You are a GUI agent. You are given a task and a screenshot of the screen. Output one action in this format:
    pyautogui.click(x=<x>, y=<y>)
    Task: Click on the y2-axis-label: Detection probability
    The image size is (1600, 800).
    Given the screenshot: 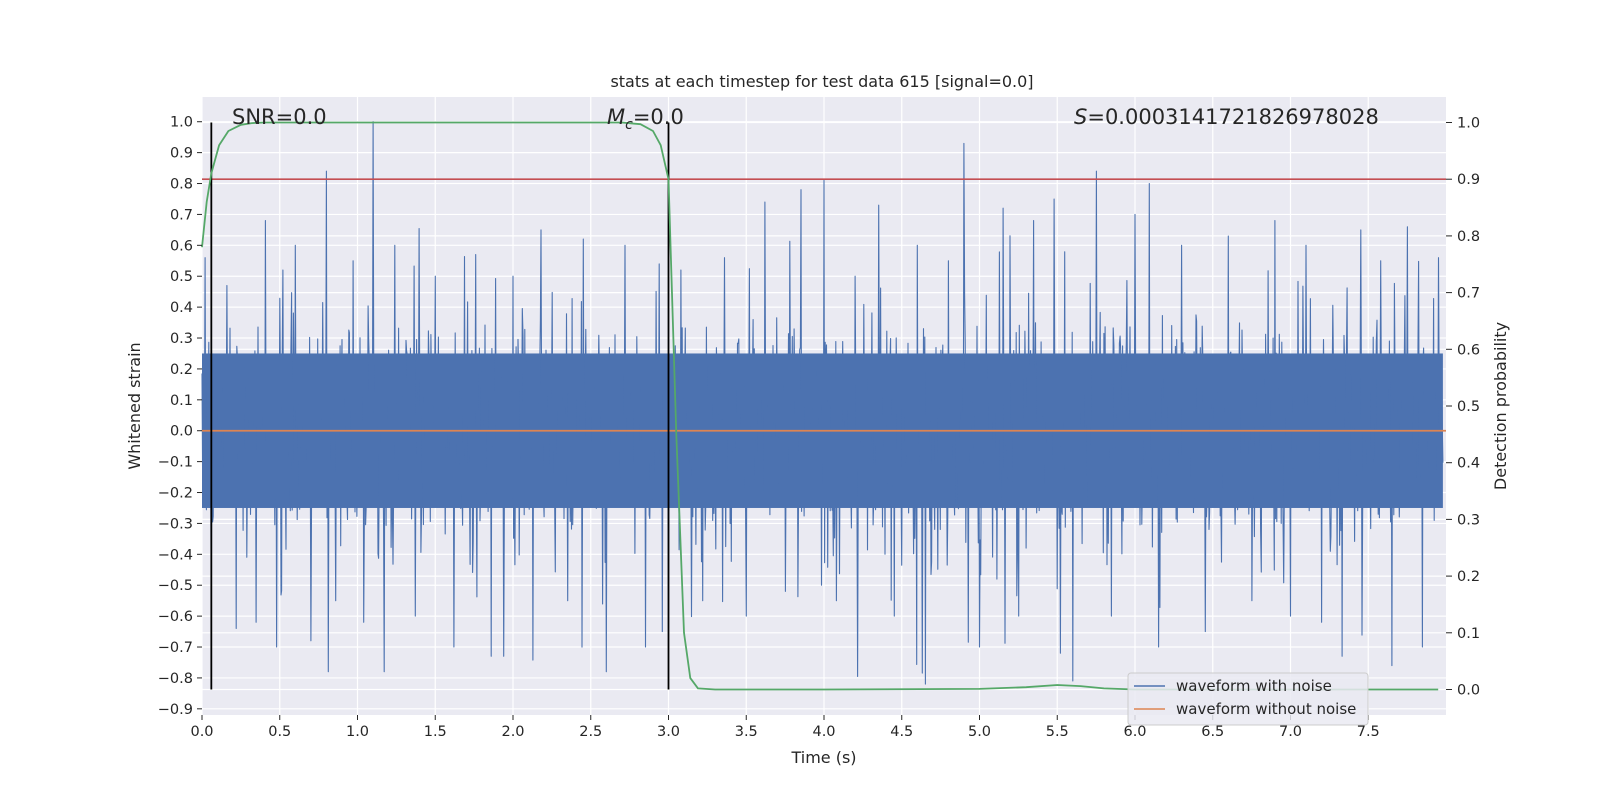 What is the action you would take?
    pyautogui.click(x=1500, y=406)
    